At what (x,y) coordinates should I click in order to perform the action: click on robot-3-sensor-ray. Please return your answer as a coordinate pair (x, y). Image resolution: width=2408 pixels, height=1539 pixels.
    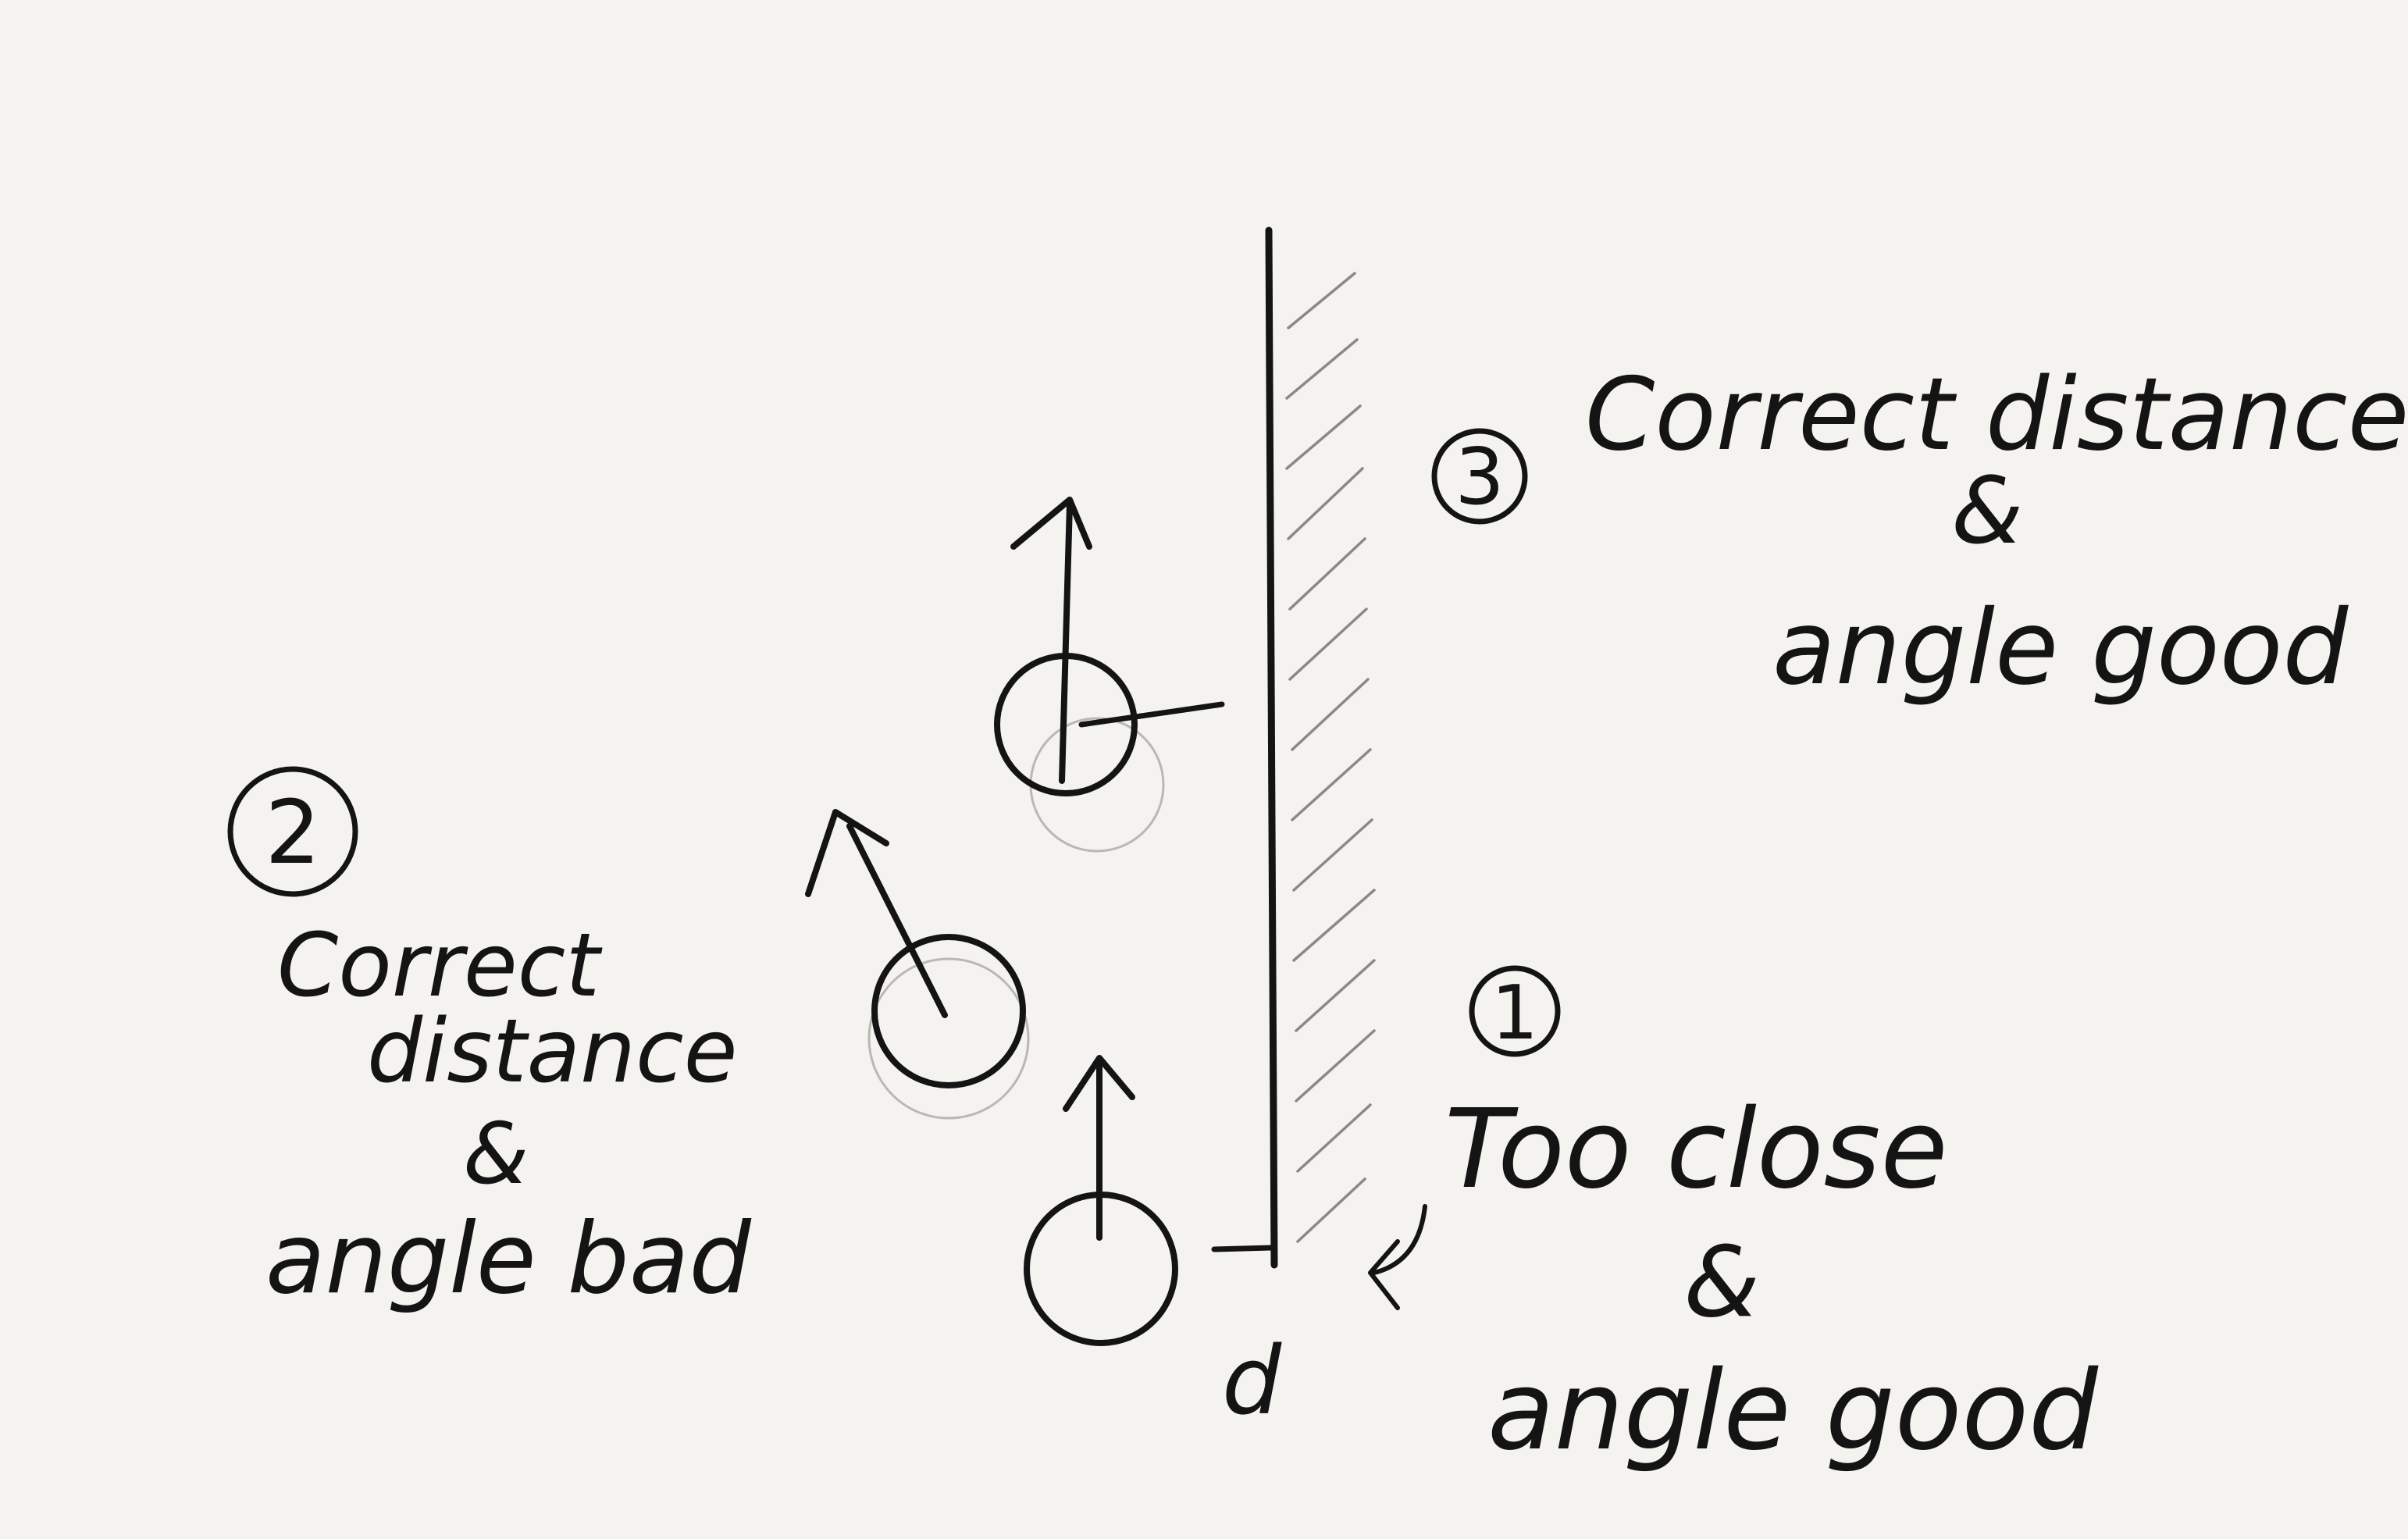
    Looking at the image, I should click on (1151, 714).